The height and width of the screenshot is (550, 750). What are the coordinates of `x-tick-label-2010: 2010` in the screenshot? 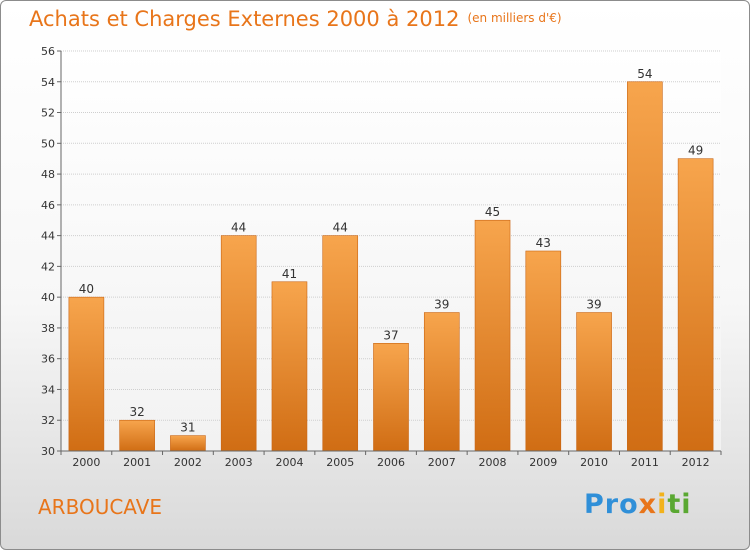 It's located at (594, 462).